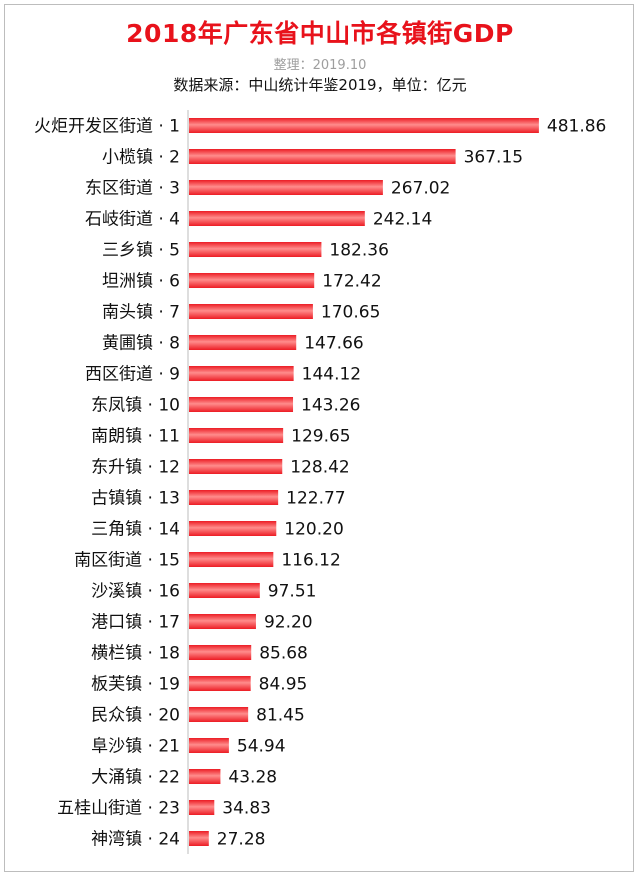 The width and height of the screenshot is (640, 878). I want to click on value-label: 144.12, so click(331, 375).